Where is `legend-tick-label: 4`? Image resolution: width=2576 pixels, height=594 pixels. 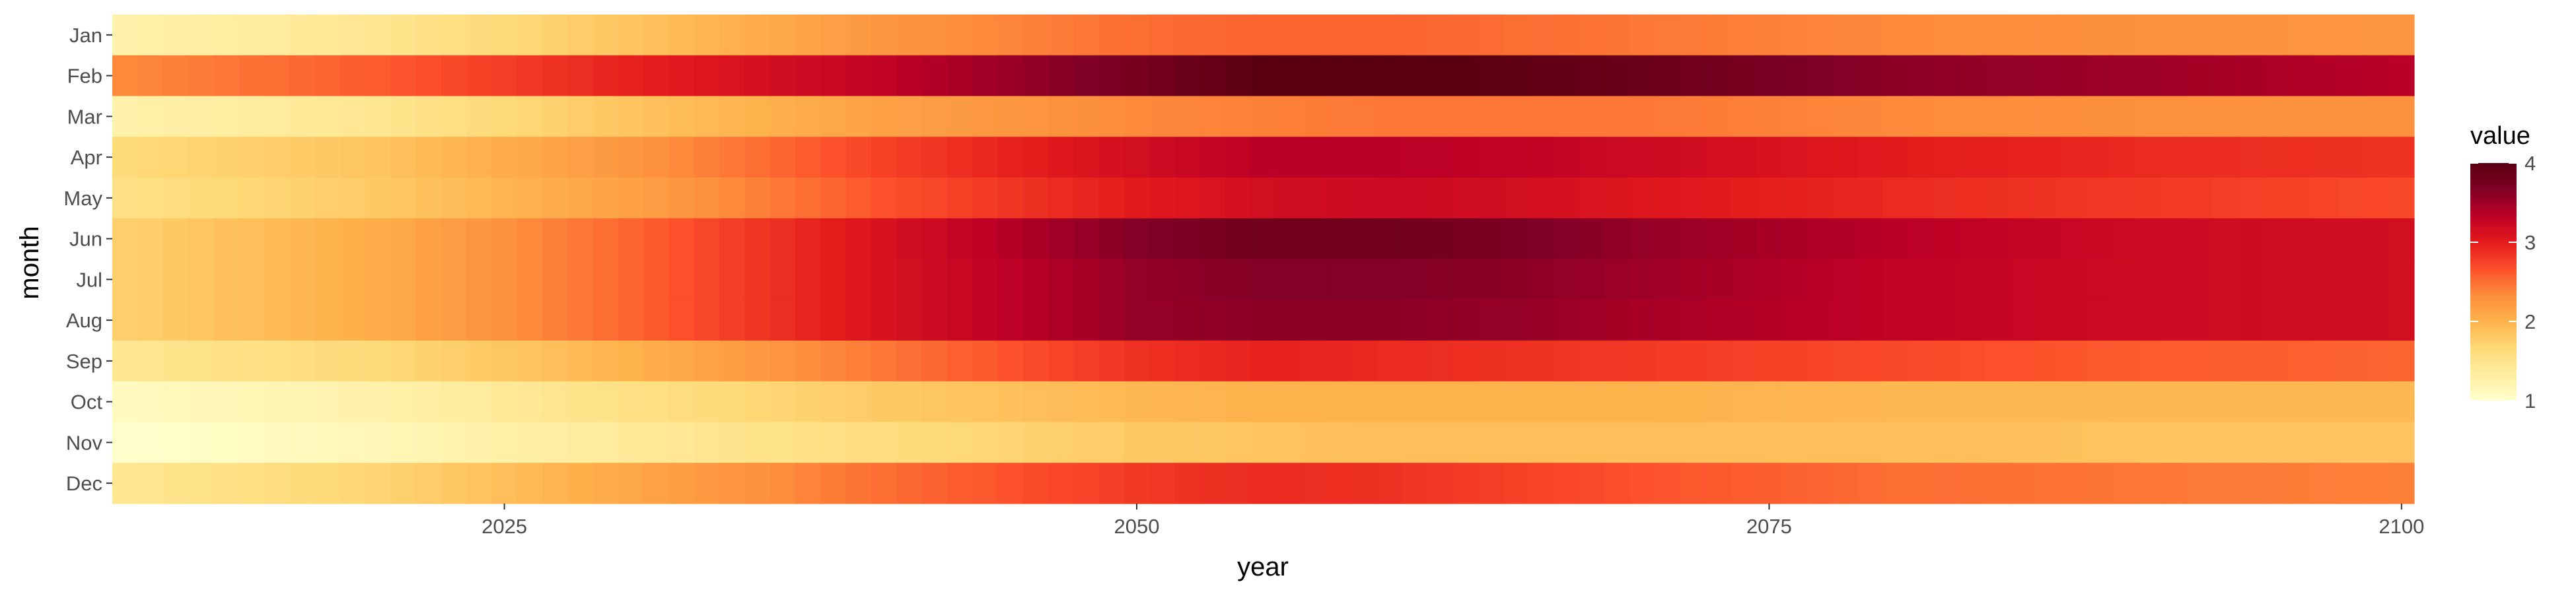
legend-tick-label: 4 is located at coordinates (2530, 163).